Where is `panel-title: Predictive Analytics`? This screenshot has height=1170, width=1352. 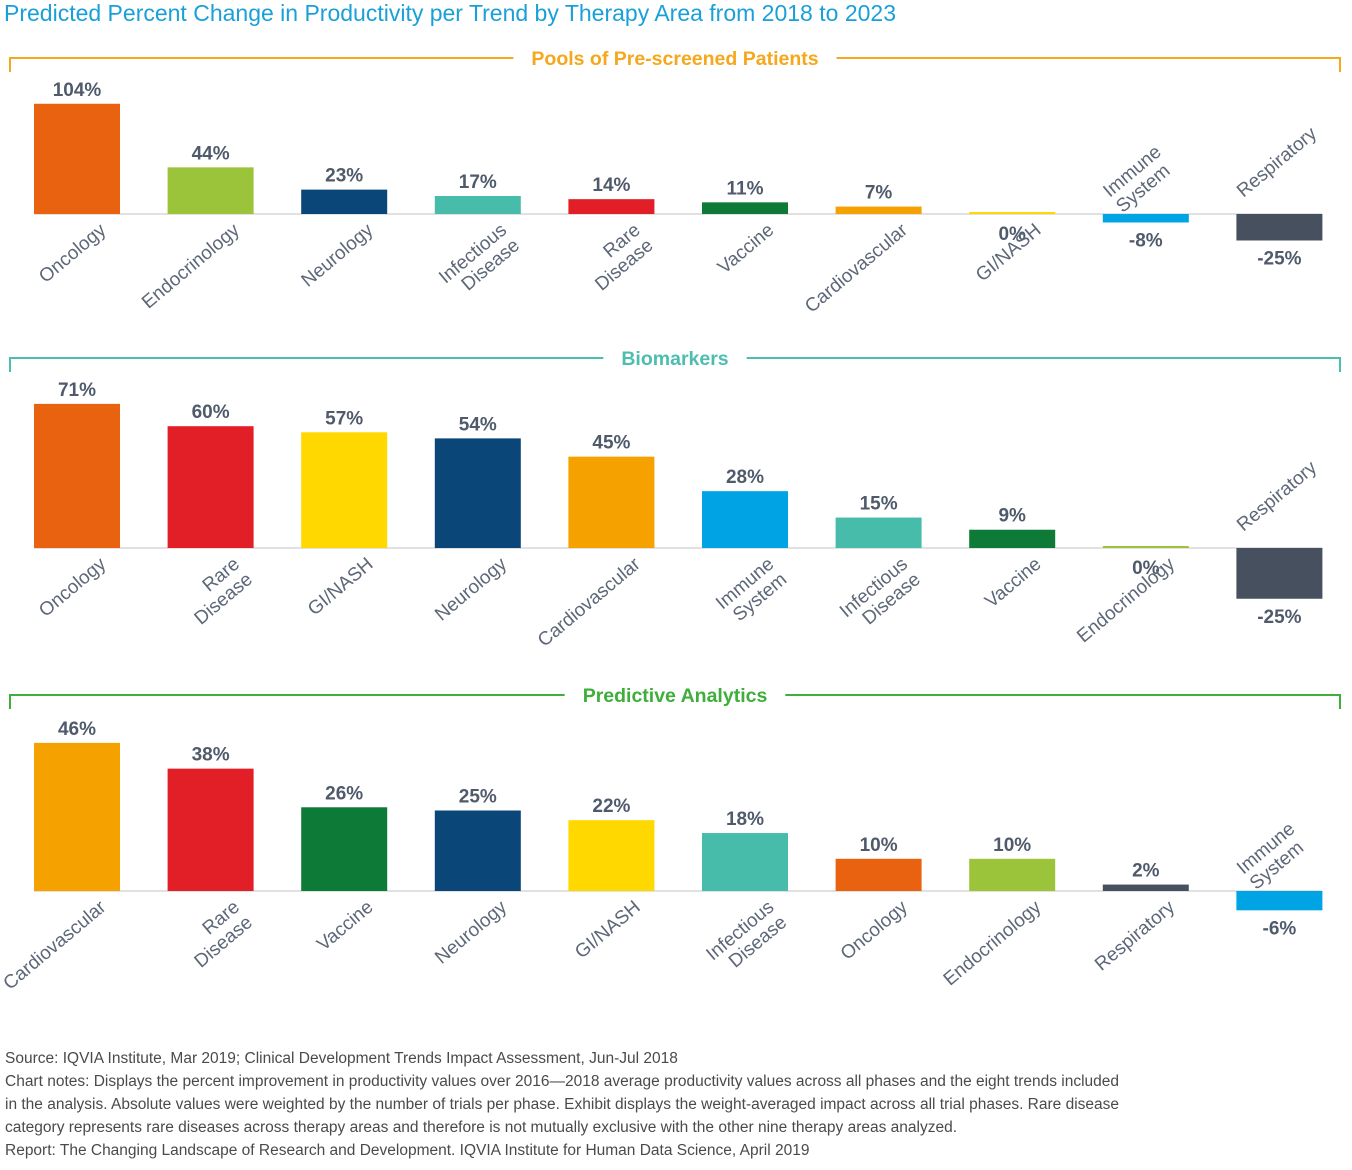 panel-title: Predictive Analytics is located at coordinates (675, 696).